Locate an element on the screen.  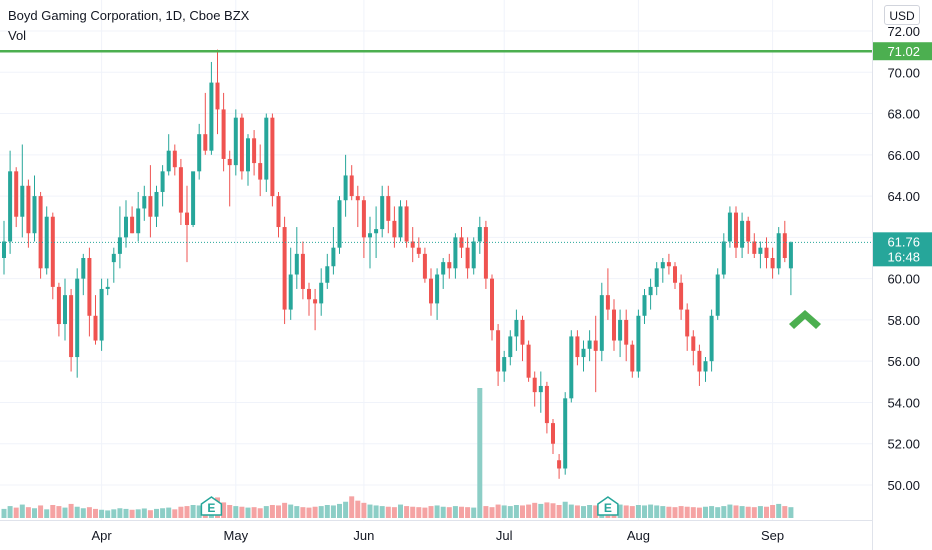
arrow-up-icon is located at coordinates (805, 319).